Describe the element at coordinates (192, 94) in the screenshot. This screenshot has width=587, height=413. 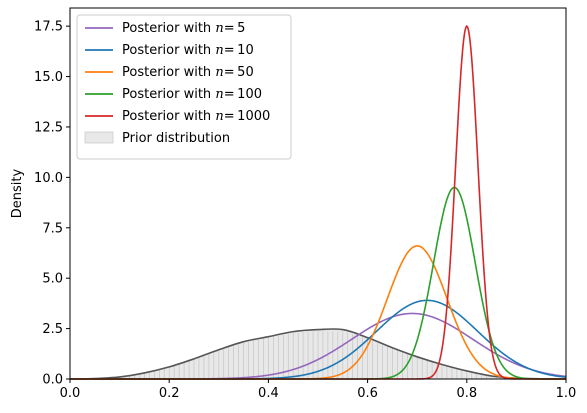
I see `legend-entry-label: Posterior with n= 100` at that location.